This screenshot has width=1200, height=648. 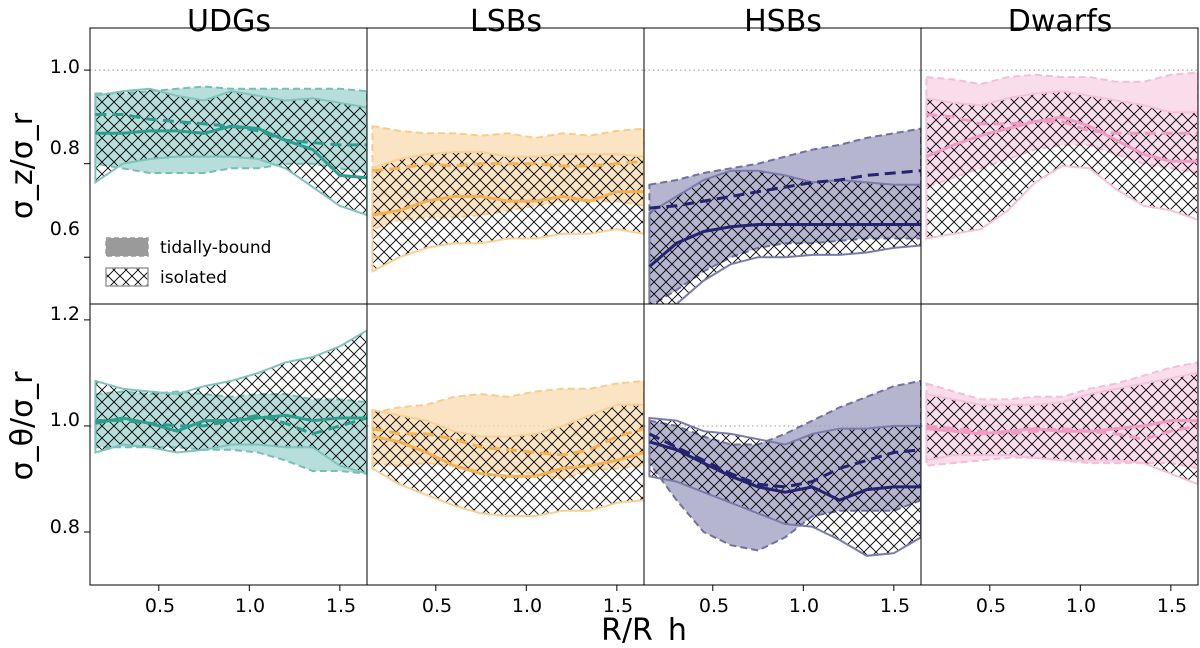 I want to click on legend-label-isolated: isolated, so click(x=193, y=278).